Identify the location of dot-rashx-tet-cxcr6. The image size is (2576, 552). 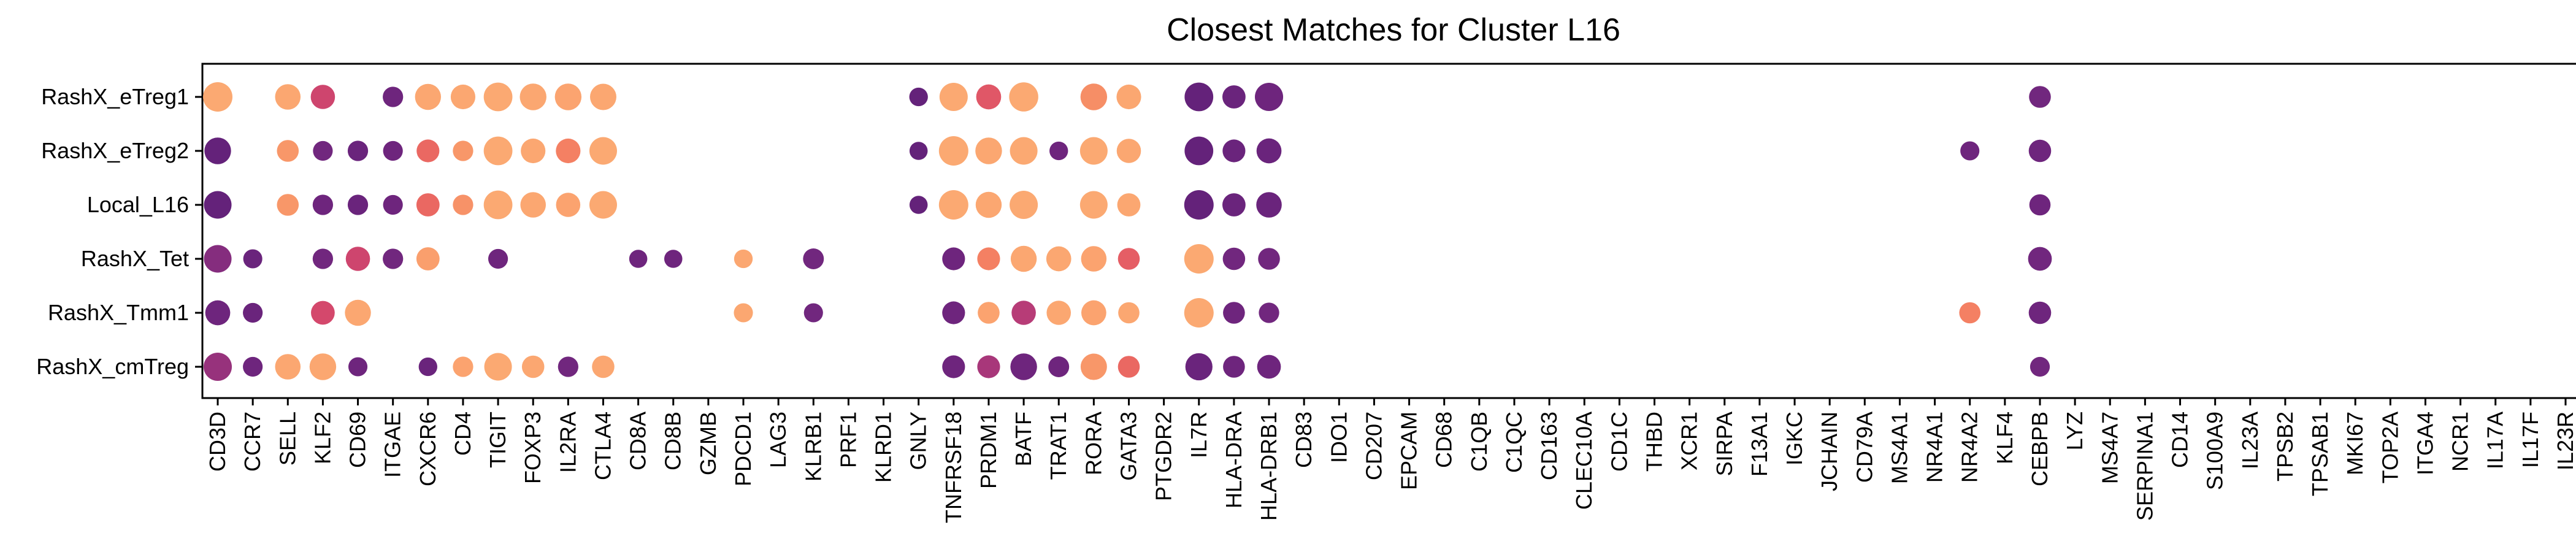
(428, 258).